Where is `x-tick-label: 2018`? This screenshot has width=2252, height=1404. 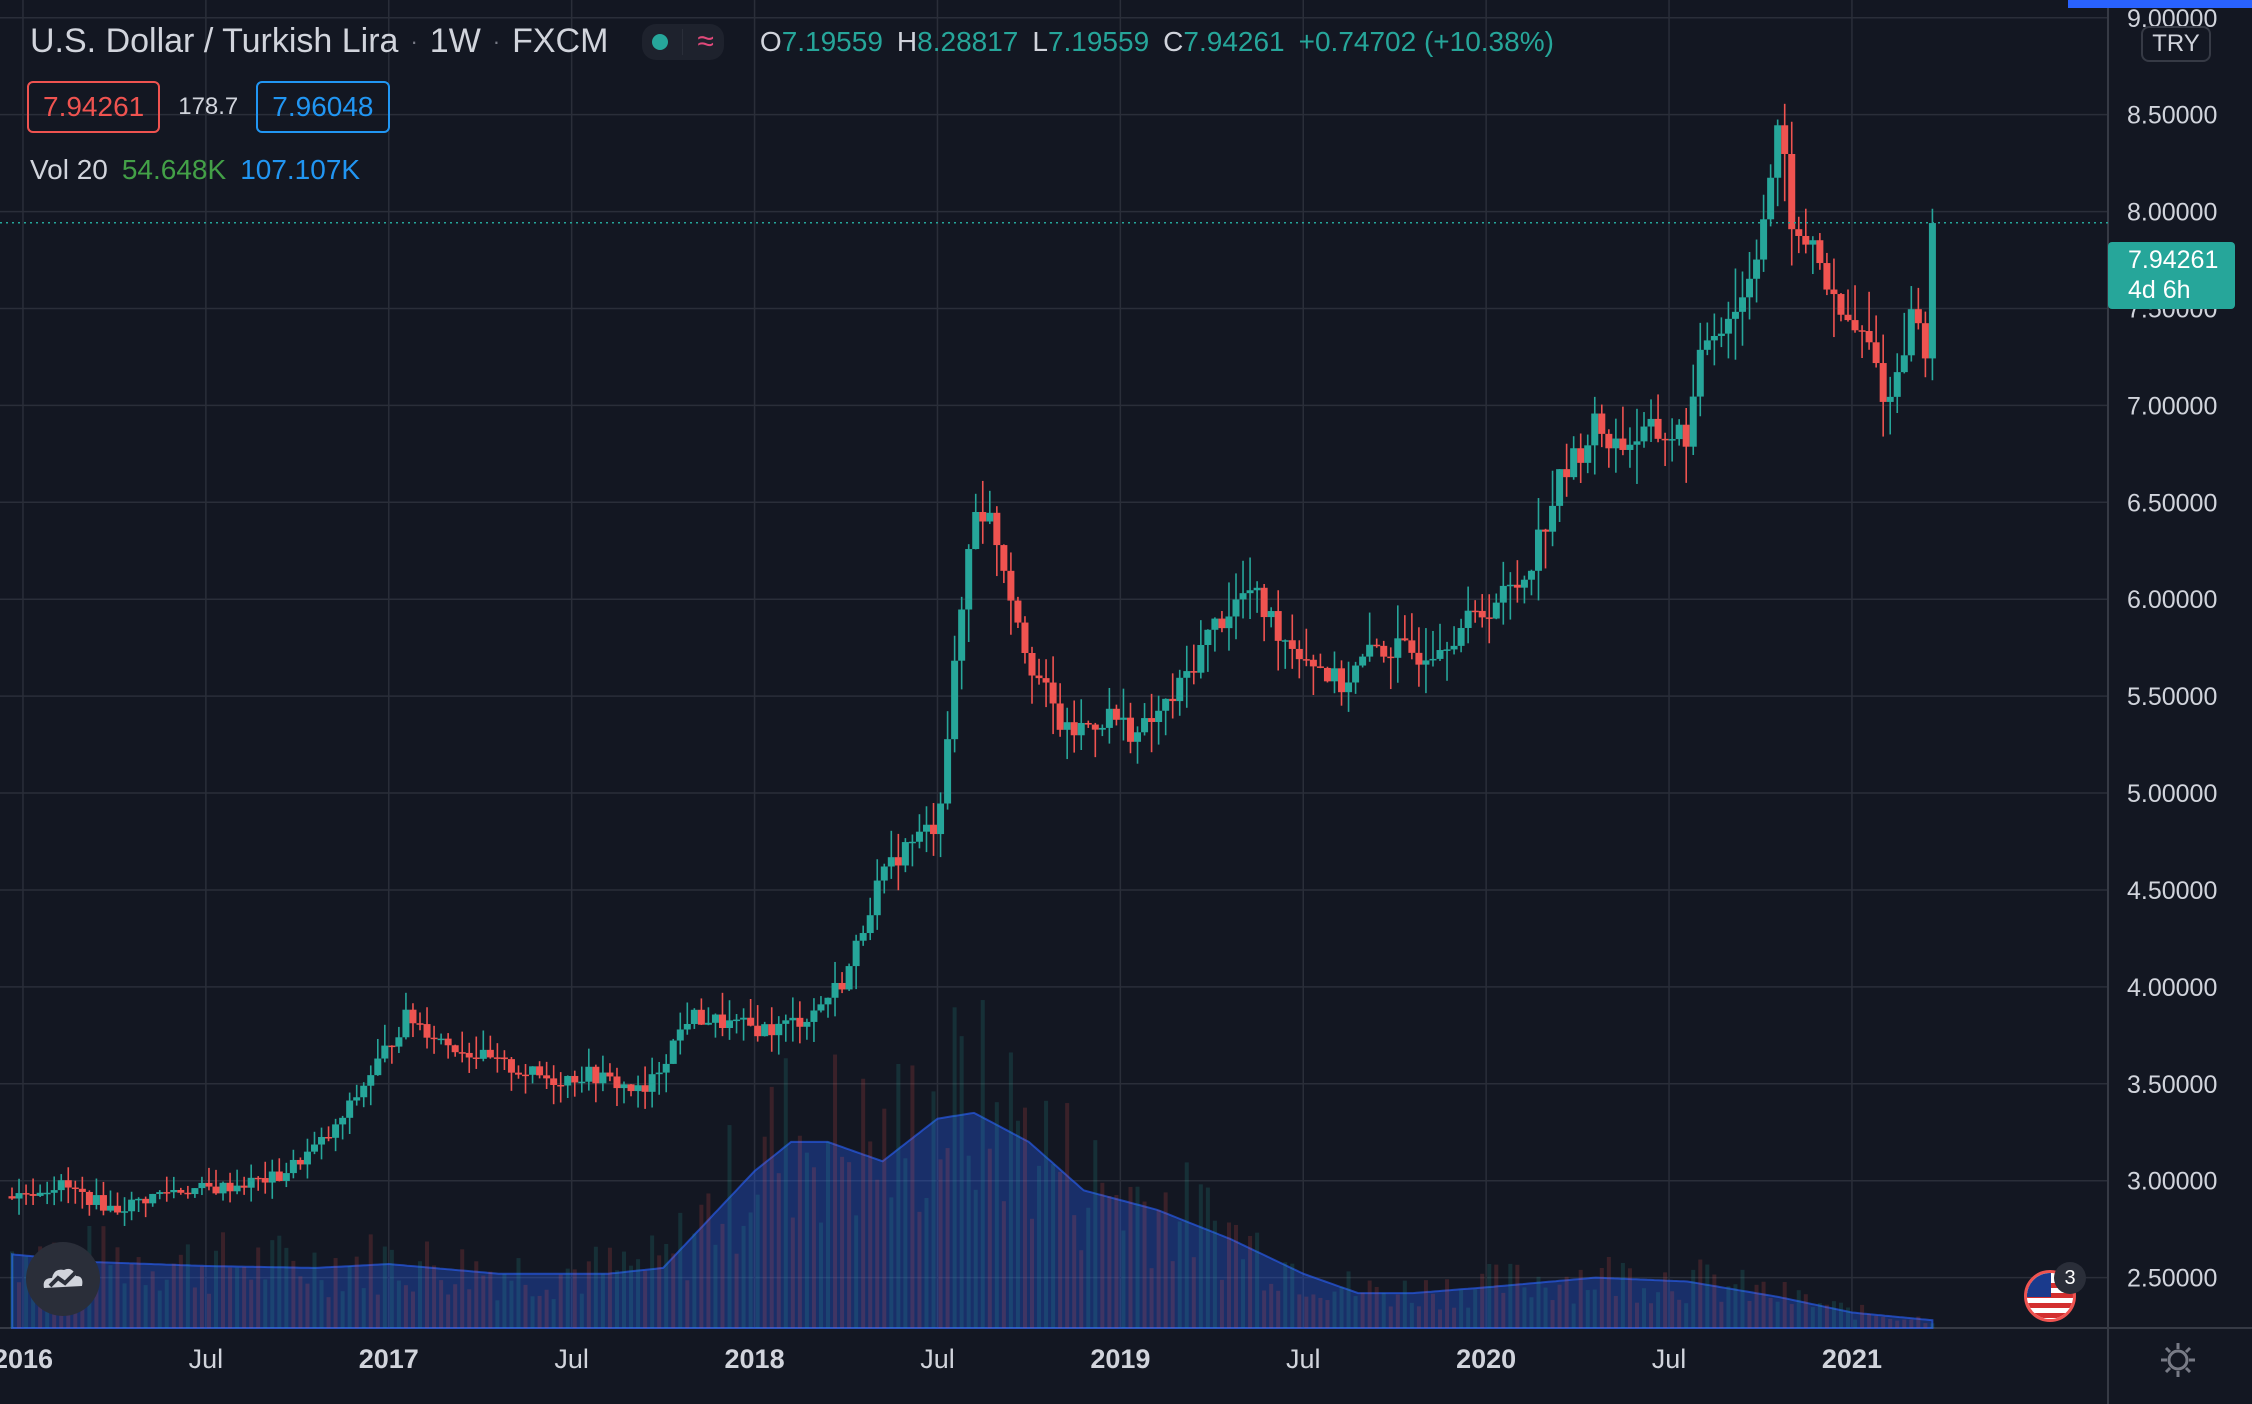
x-tick-label: 2018 is located at coordinates (755, 1359).